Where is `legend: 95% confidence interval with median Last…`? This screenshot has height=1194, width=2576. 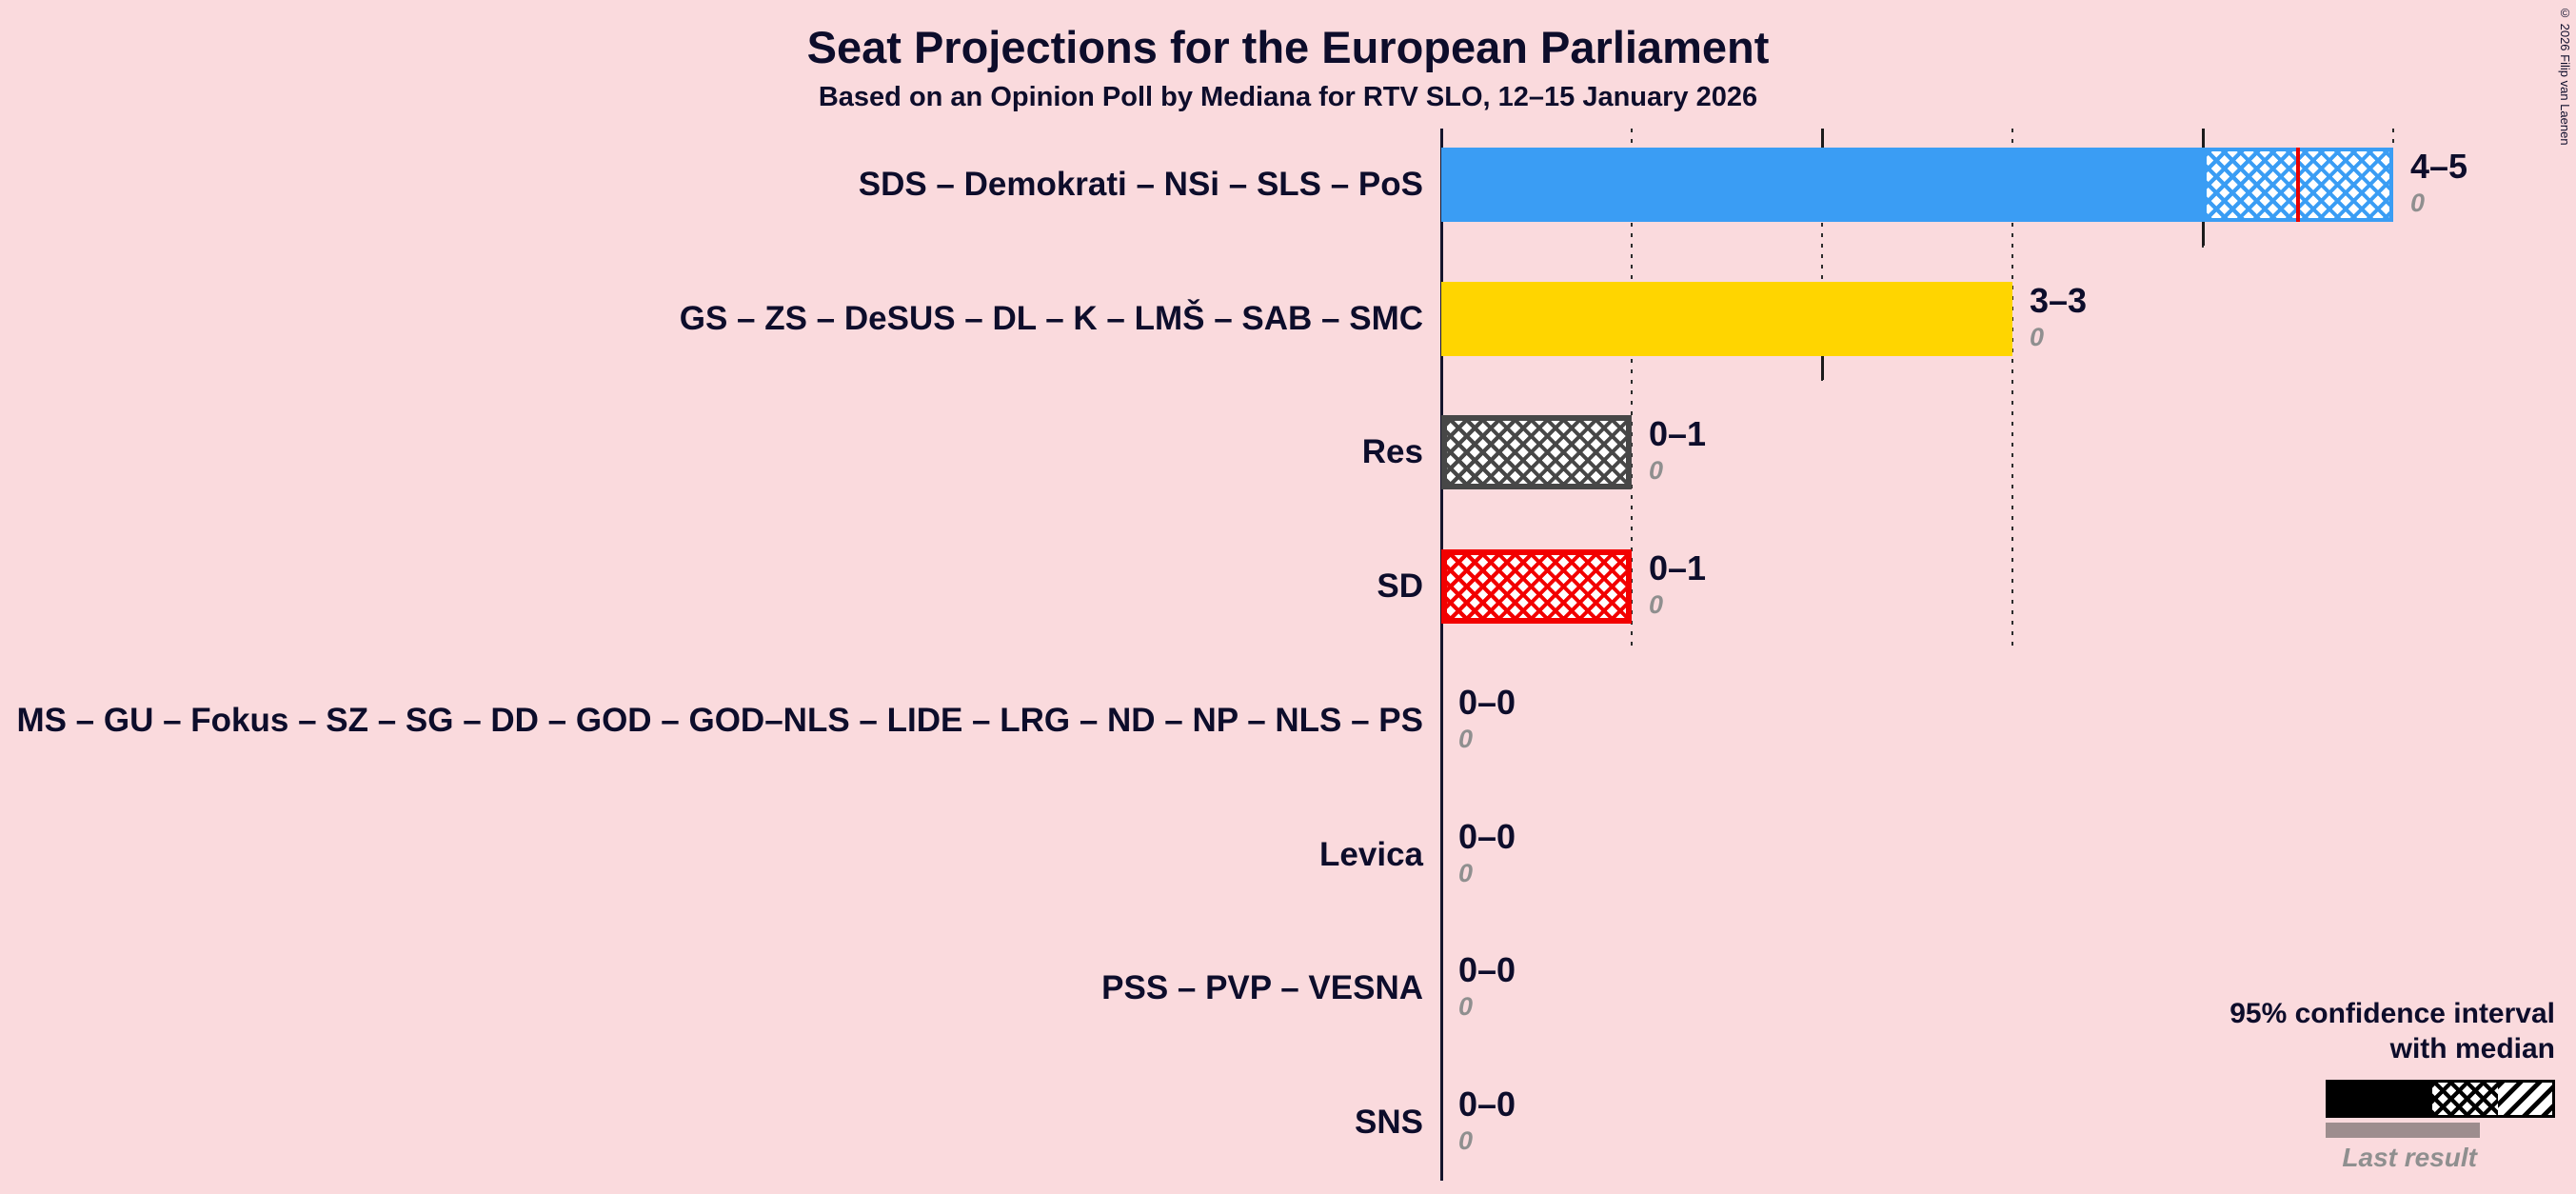
legend: 95% confidence interval with median Last… is located at coordinates (2222, 1084).